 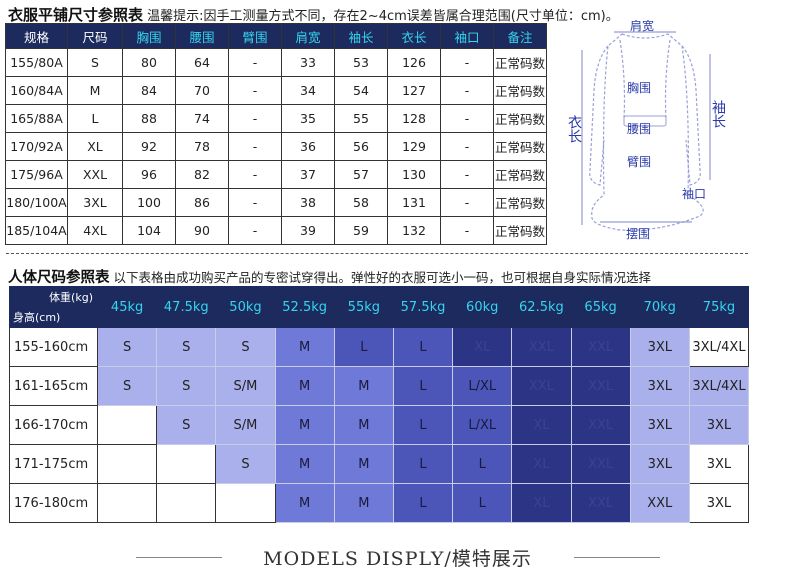 I want to click on height-row: 166-170cm S S/M M M L L/XL XL XXL 3XL 3XL, so click(x=379, y=425).